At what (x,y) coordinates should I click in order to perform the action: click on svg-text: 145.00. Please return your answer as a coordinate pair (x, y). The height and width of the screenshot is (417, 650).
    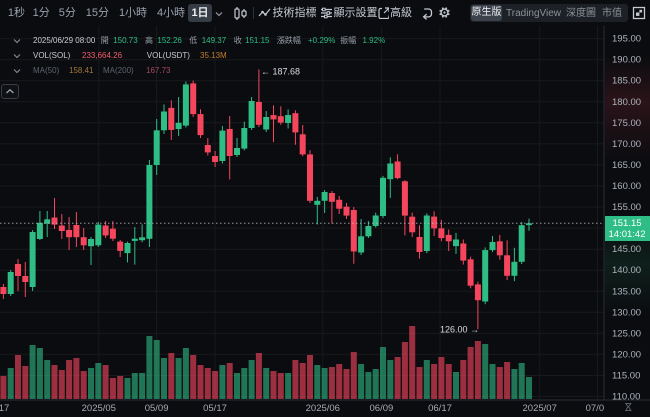
    Looking at the image, I should click on (626, 249).